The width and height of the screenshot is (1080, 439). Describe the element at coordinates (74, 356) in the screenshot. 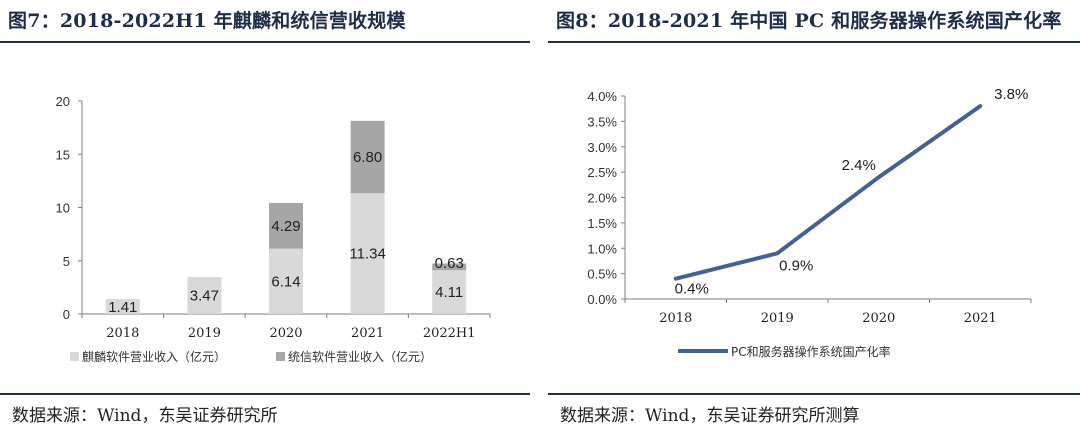

I see `legend-swatch-kylin` at that location.